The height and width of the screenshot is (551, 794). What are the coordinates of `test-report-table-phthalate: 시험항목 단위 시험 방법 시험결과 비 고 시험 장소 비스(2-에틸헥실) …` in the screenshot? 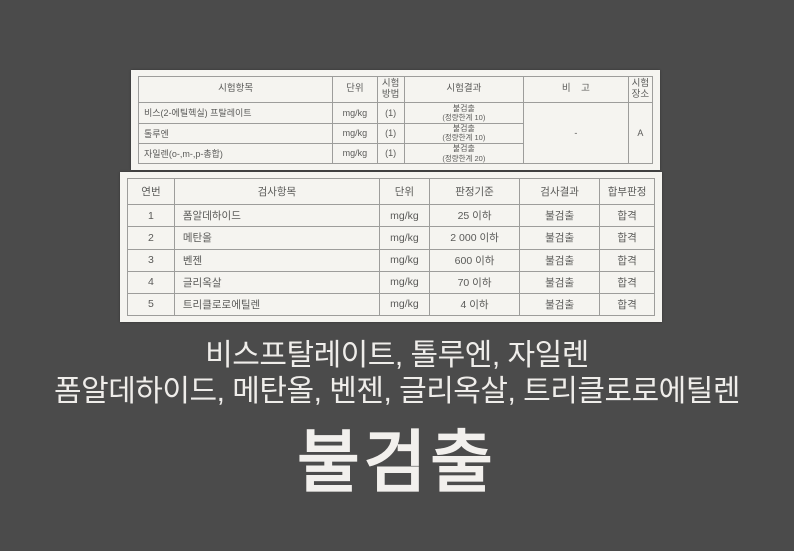 It's located at (395, 120).